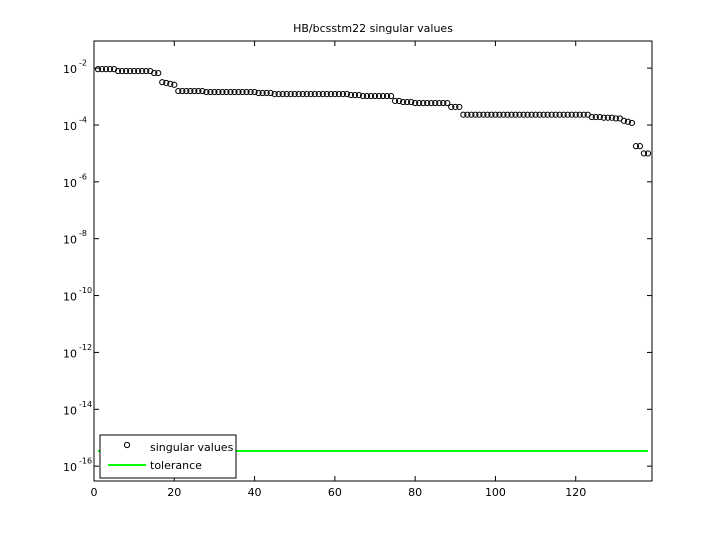 This screenshot has width=720, height=540. Describe the element at coordinates (85, 290) in the screenshot. I see `y-tick-exponent: -10` at that location.